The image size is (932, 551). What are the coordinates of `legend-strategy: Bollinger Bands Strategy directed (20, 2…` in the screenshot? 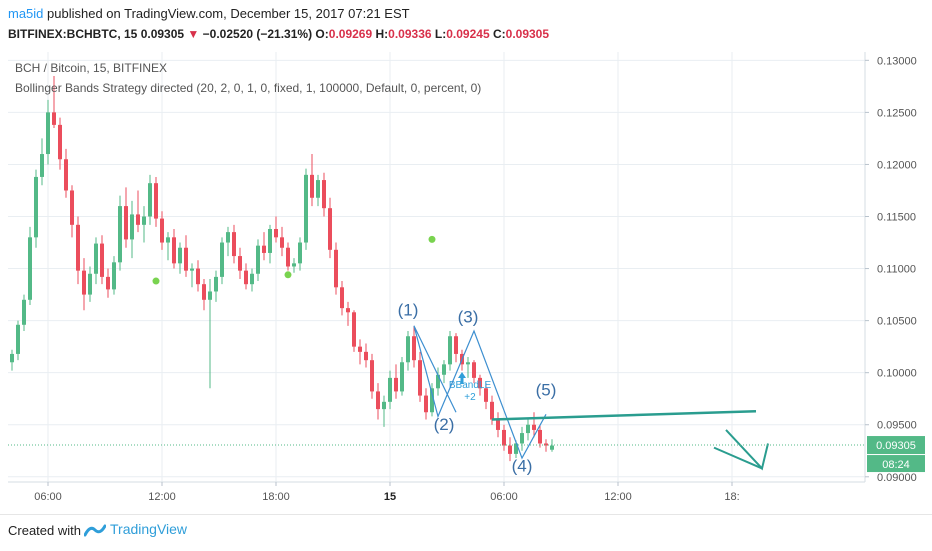 It's located at (248, 88).